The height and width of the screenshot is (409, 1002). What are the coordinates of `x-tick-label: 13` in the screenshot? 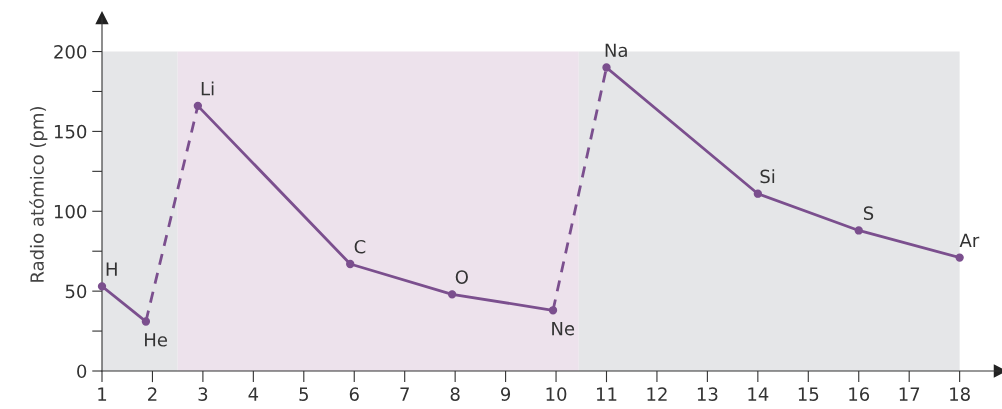 It's located at (707, 394).